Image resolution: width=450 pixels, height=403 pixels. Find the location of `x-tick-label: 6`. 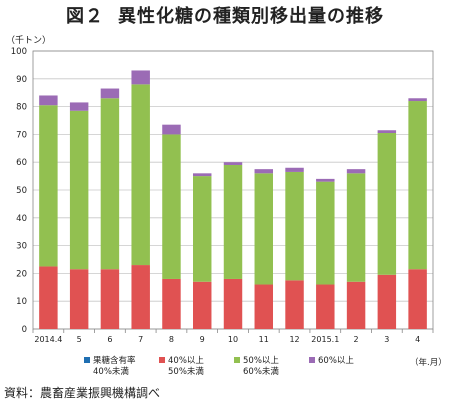

x-tick-label: 6 is located at coordinates (109, 339).